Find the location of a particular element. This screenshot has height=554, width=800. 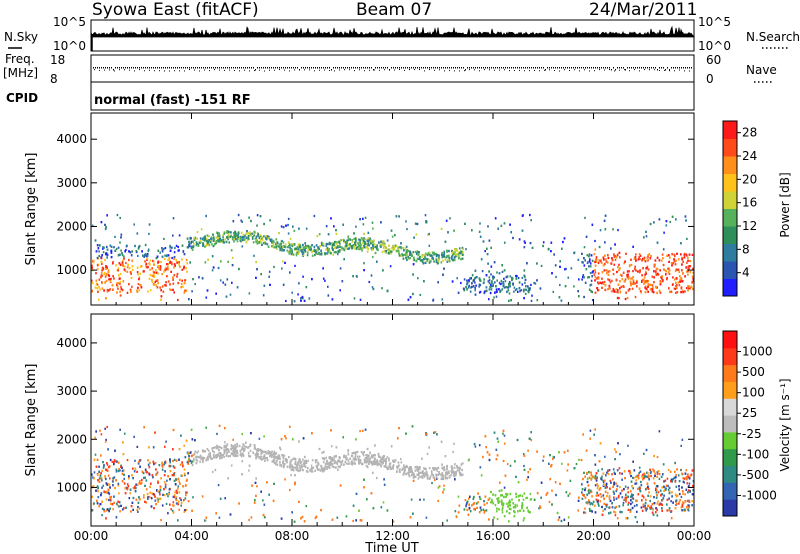

freq-left-tick-bottom: 8 is located at coordinates (54, 79).